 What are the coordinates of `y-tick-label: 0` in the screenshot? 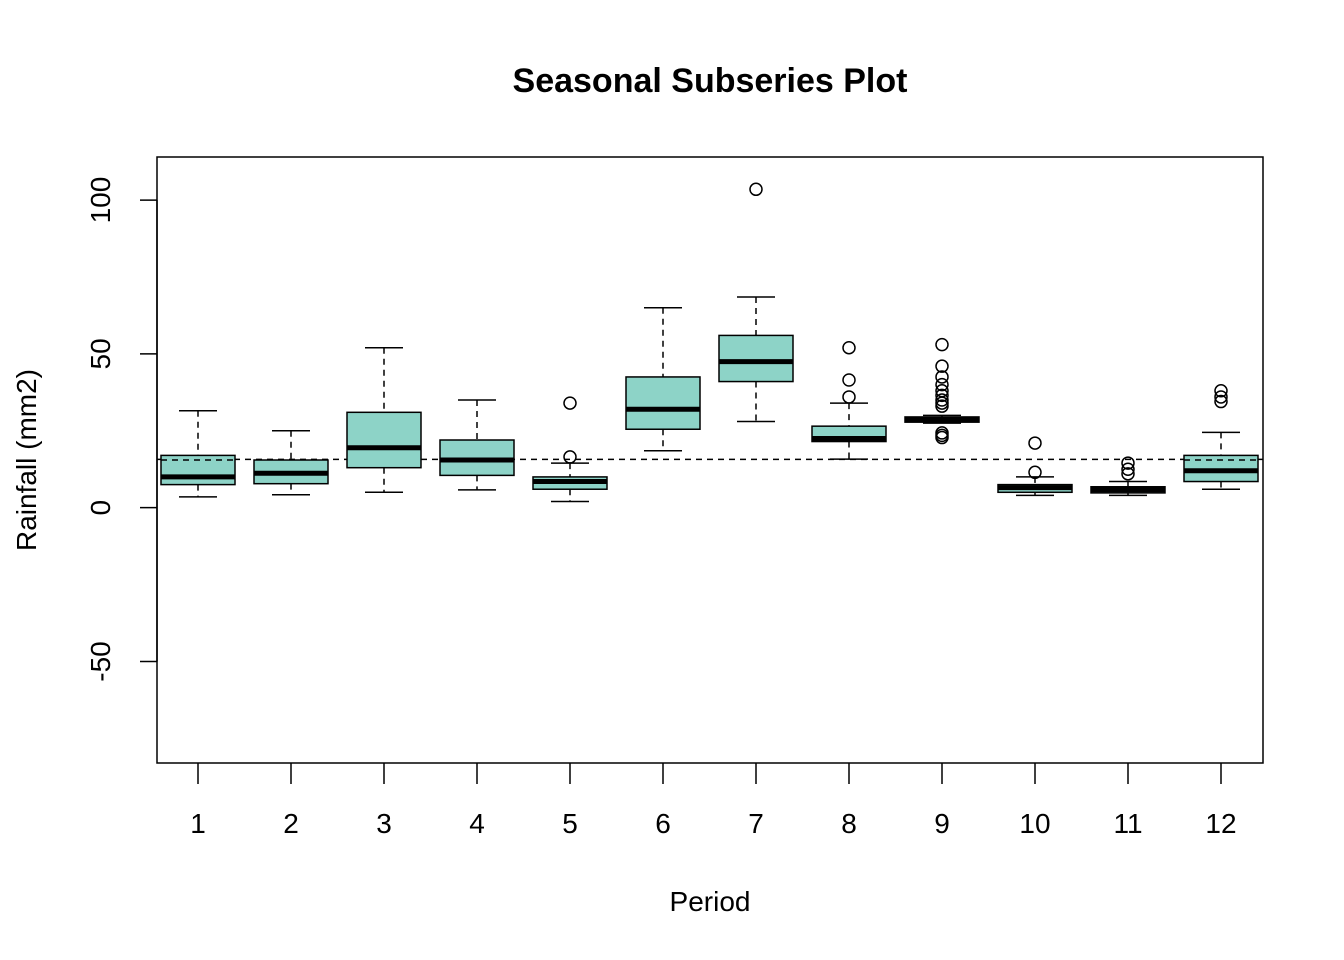 It's located at (100, 508).